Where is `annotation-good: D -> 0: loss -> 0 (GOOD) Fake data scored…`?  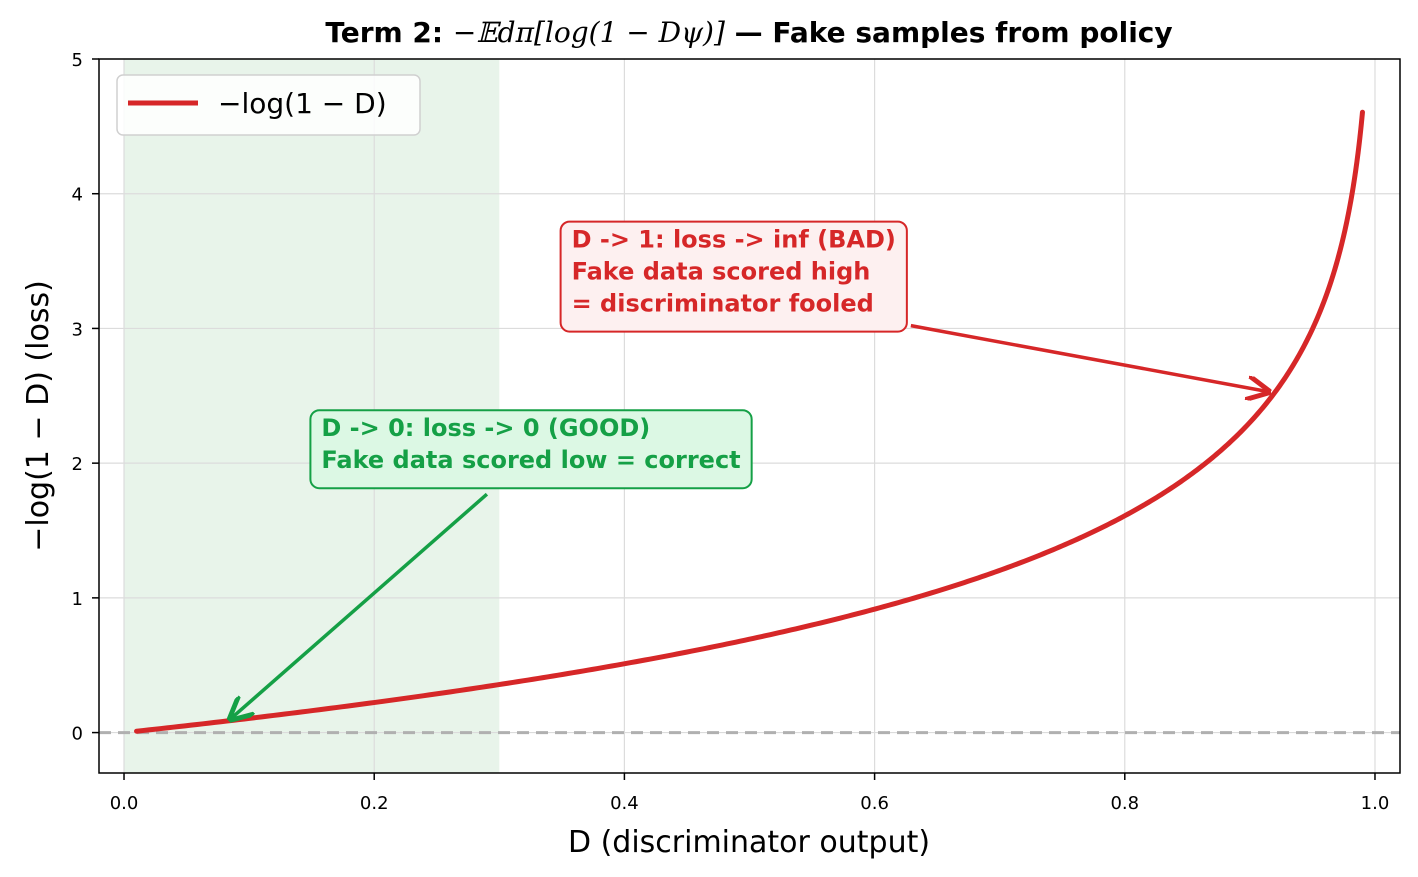 annotation-good: D -> 0: loss -> 0 (GOOD) Fake data scored… is located at coordinates (491, 564).